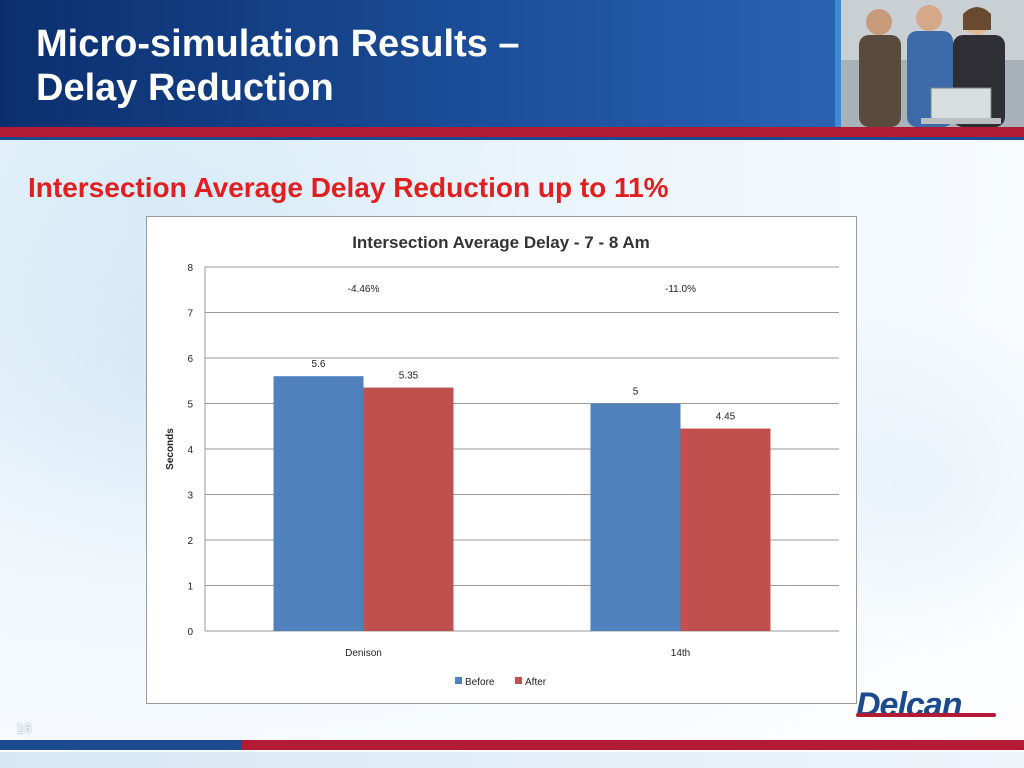 Image resolution: width=1024 pixels, height=768 pixels. Describe the element at coordinates (680, 653) in the screenshot. I see `x-tick-label: 14th` at that location.